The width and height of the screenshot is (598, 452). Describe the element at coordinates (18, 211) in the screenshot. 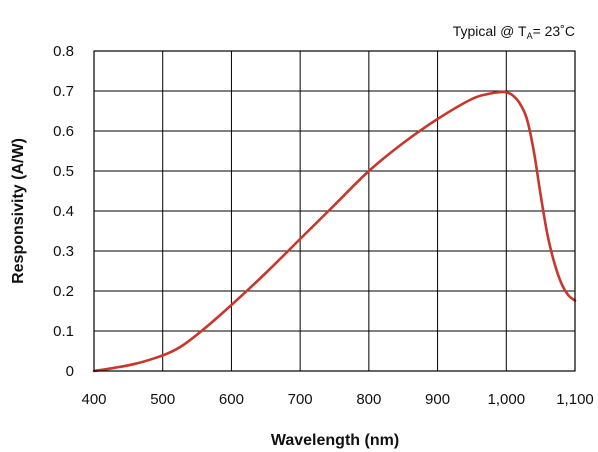

I see `y-axis-title: Responsivity (A/W)` at that location.